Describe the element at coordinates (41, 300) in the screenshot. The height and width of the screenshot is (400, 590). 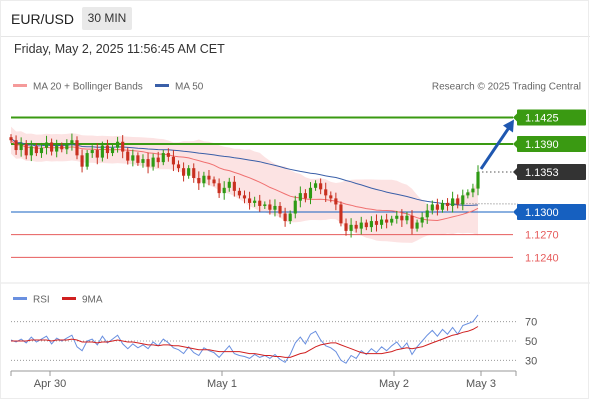
I see `rsi-legend-label: RSI` at that location.